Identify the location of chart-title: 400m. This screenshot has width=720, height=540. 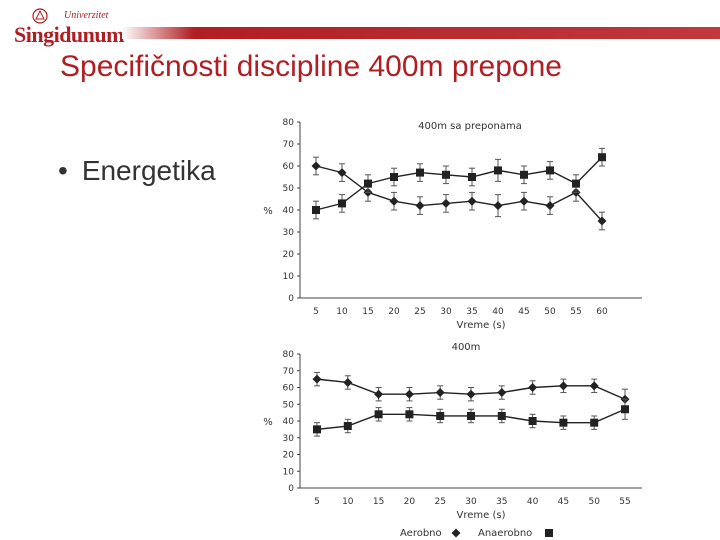
(466, 347).